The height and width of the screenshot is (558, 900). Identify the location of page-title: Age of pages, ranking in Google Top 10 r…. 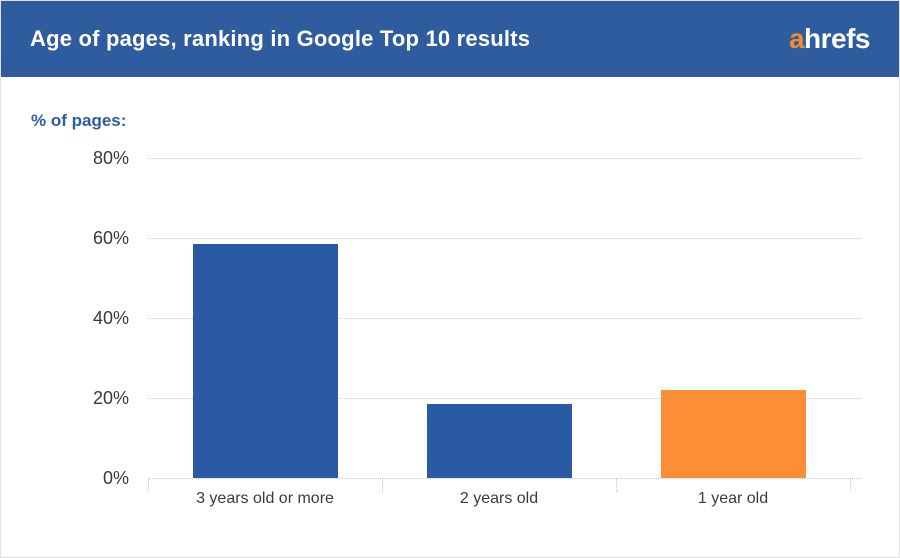
(280, 38).